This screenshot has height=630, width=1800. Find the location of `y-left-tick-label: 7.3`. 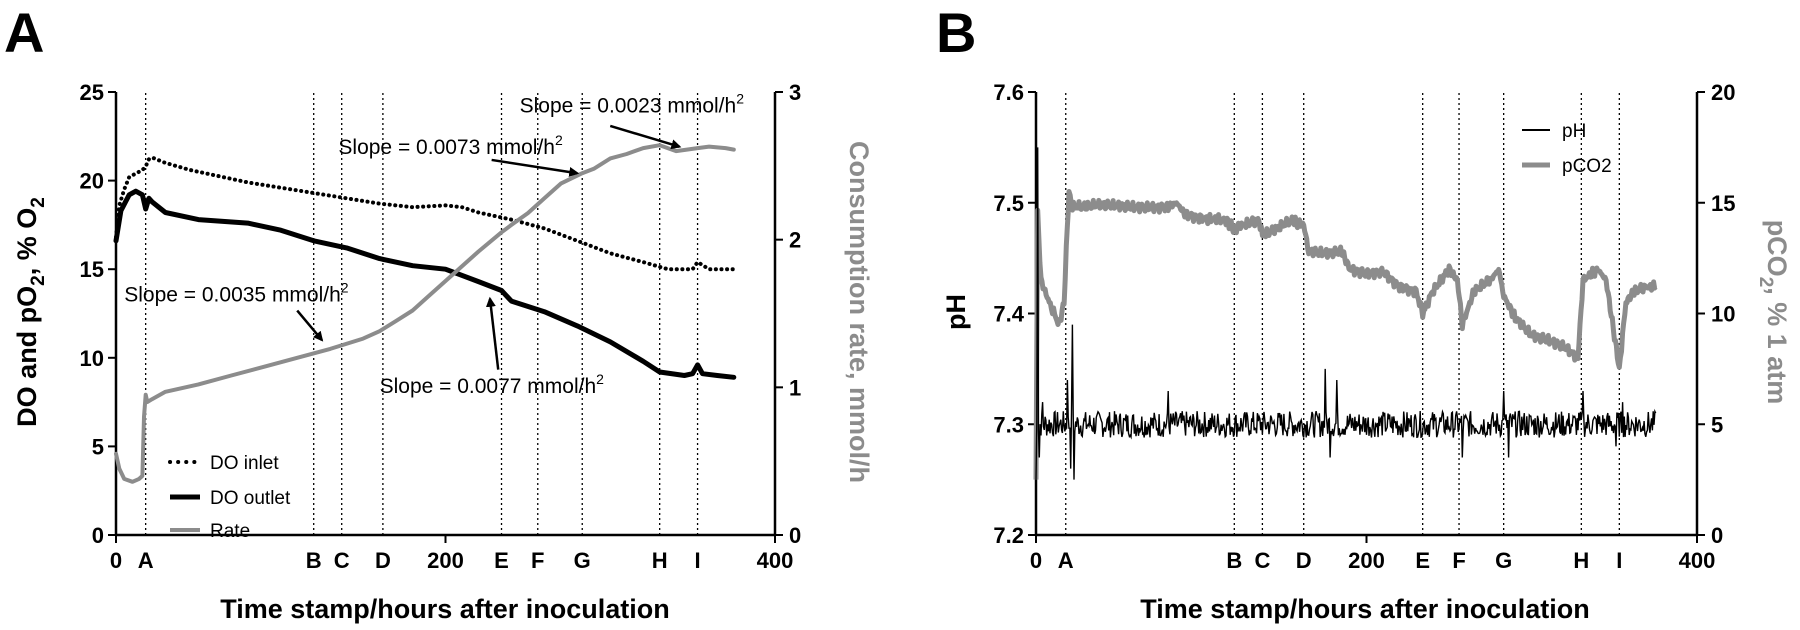

y-left-tick-label: 7.3 is located at coordinates (1008, 424).